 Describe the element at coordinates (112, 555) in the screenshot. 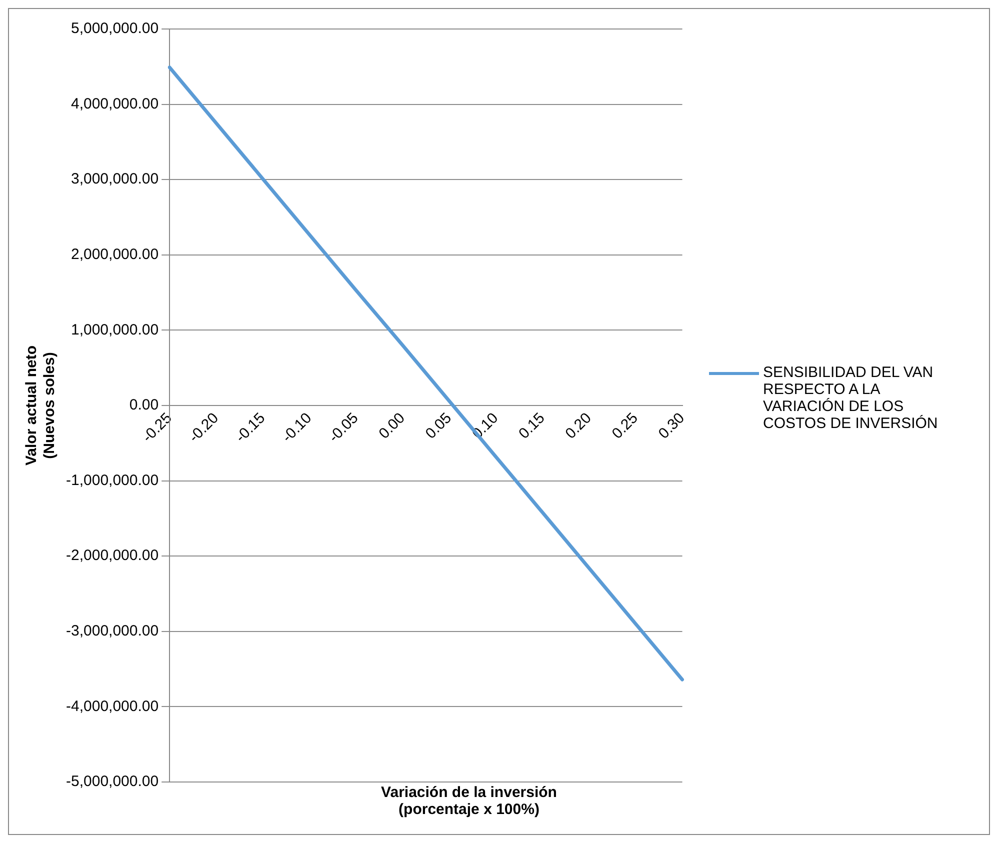

I see `y-tick-label: -2,000,000.00` at that location.